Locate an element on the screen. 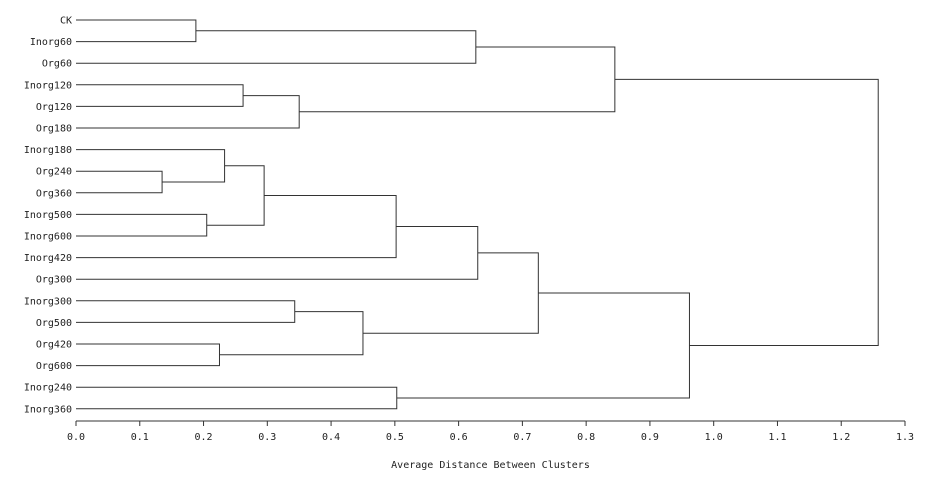 This screenshot has height=480, width=928. leaf-label: Inorg300 is located at coordinates (48, 301).